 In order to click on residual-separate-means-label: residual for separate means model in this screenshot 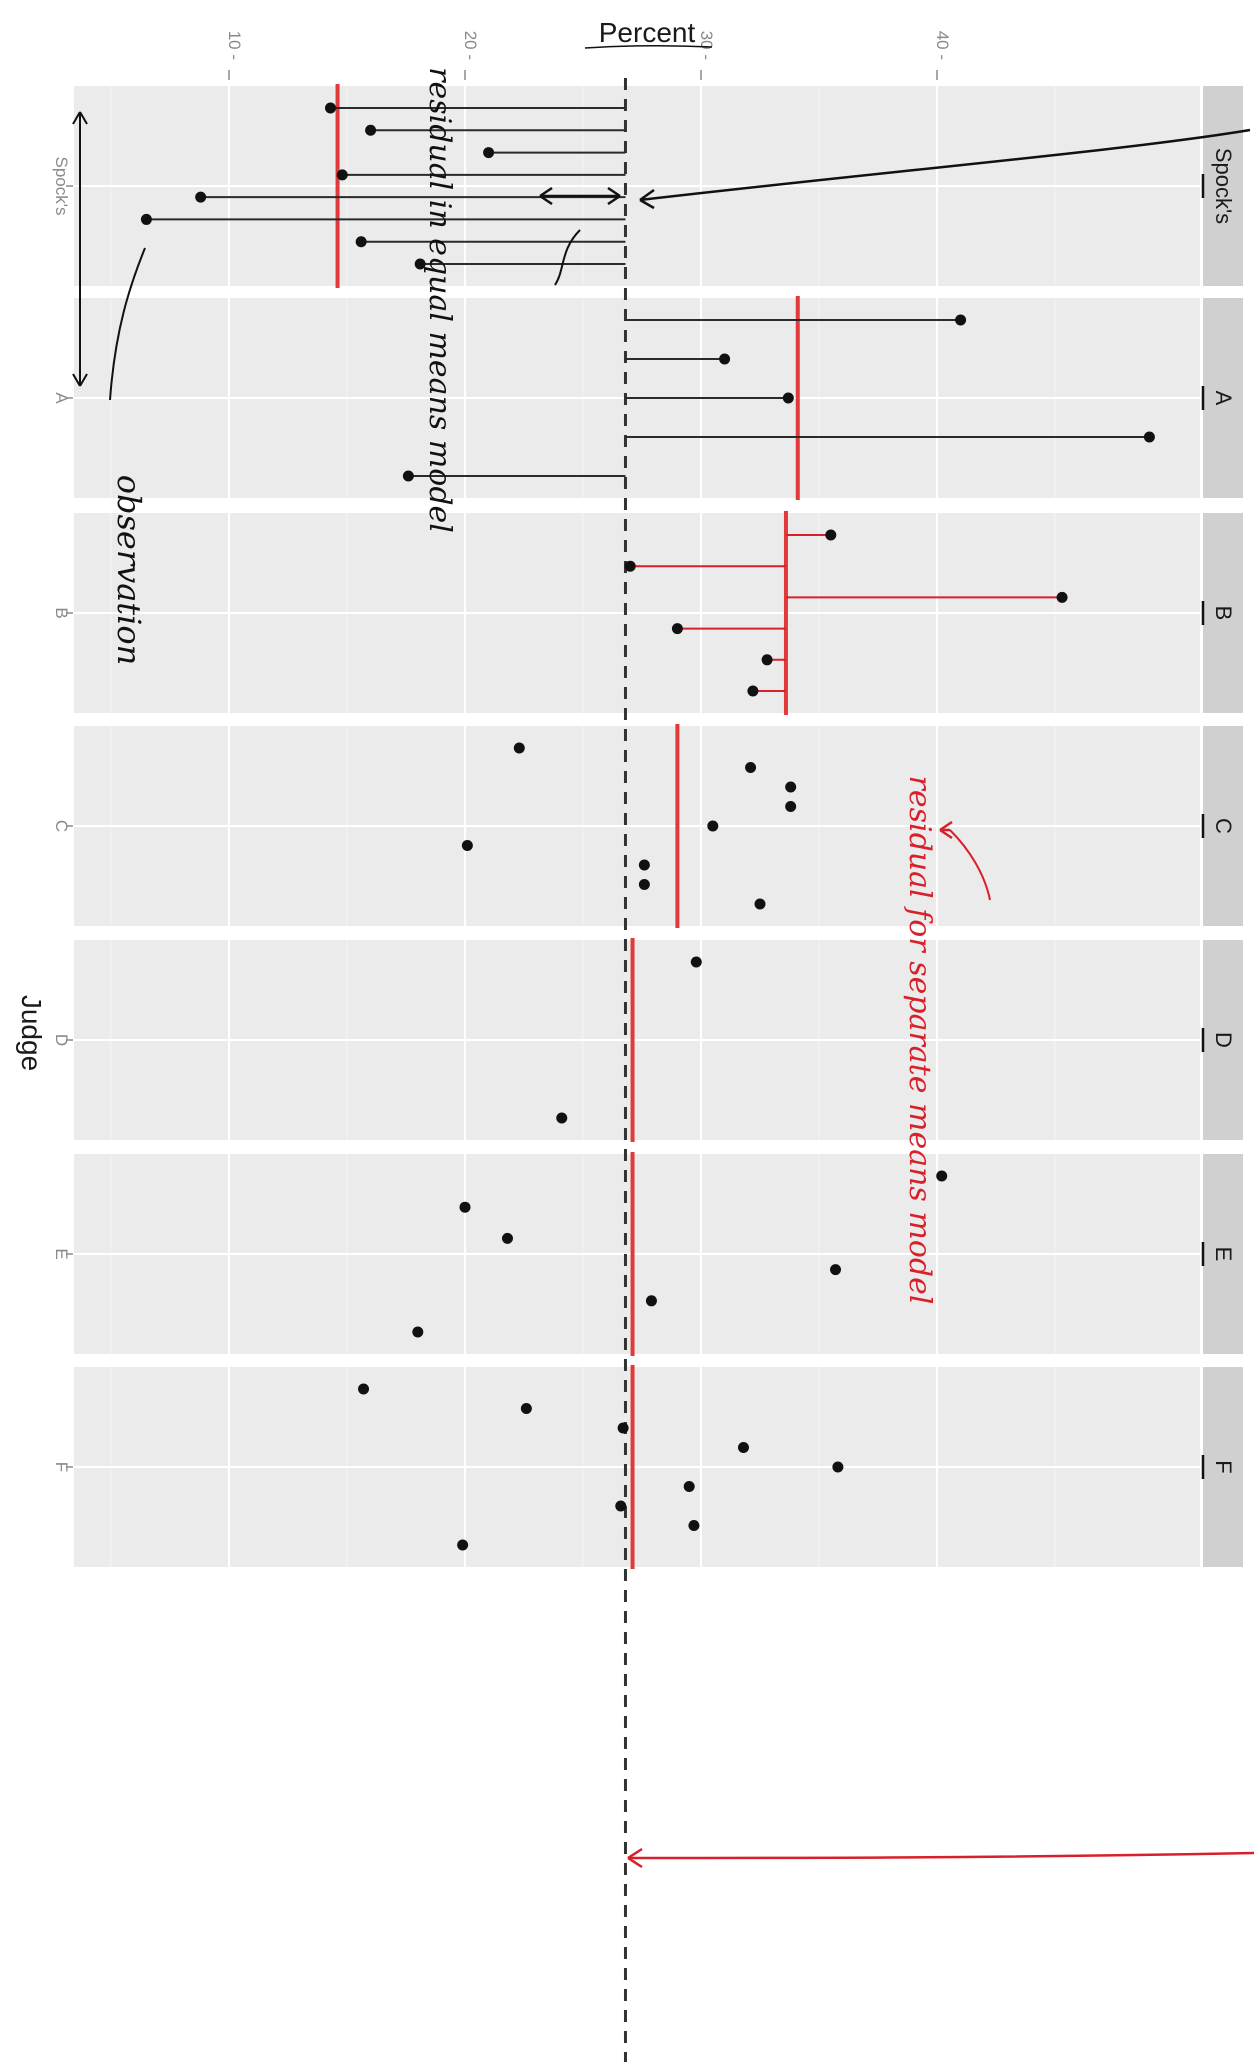, I will do `click(919, 1040)`.